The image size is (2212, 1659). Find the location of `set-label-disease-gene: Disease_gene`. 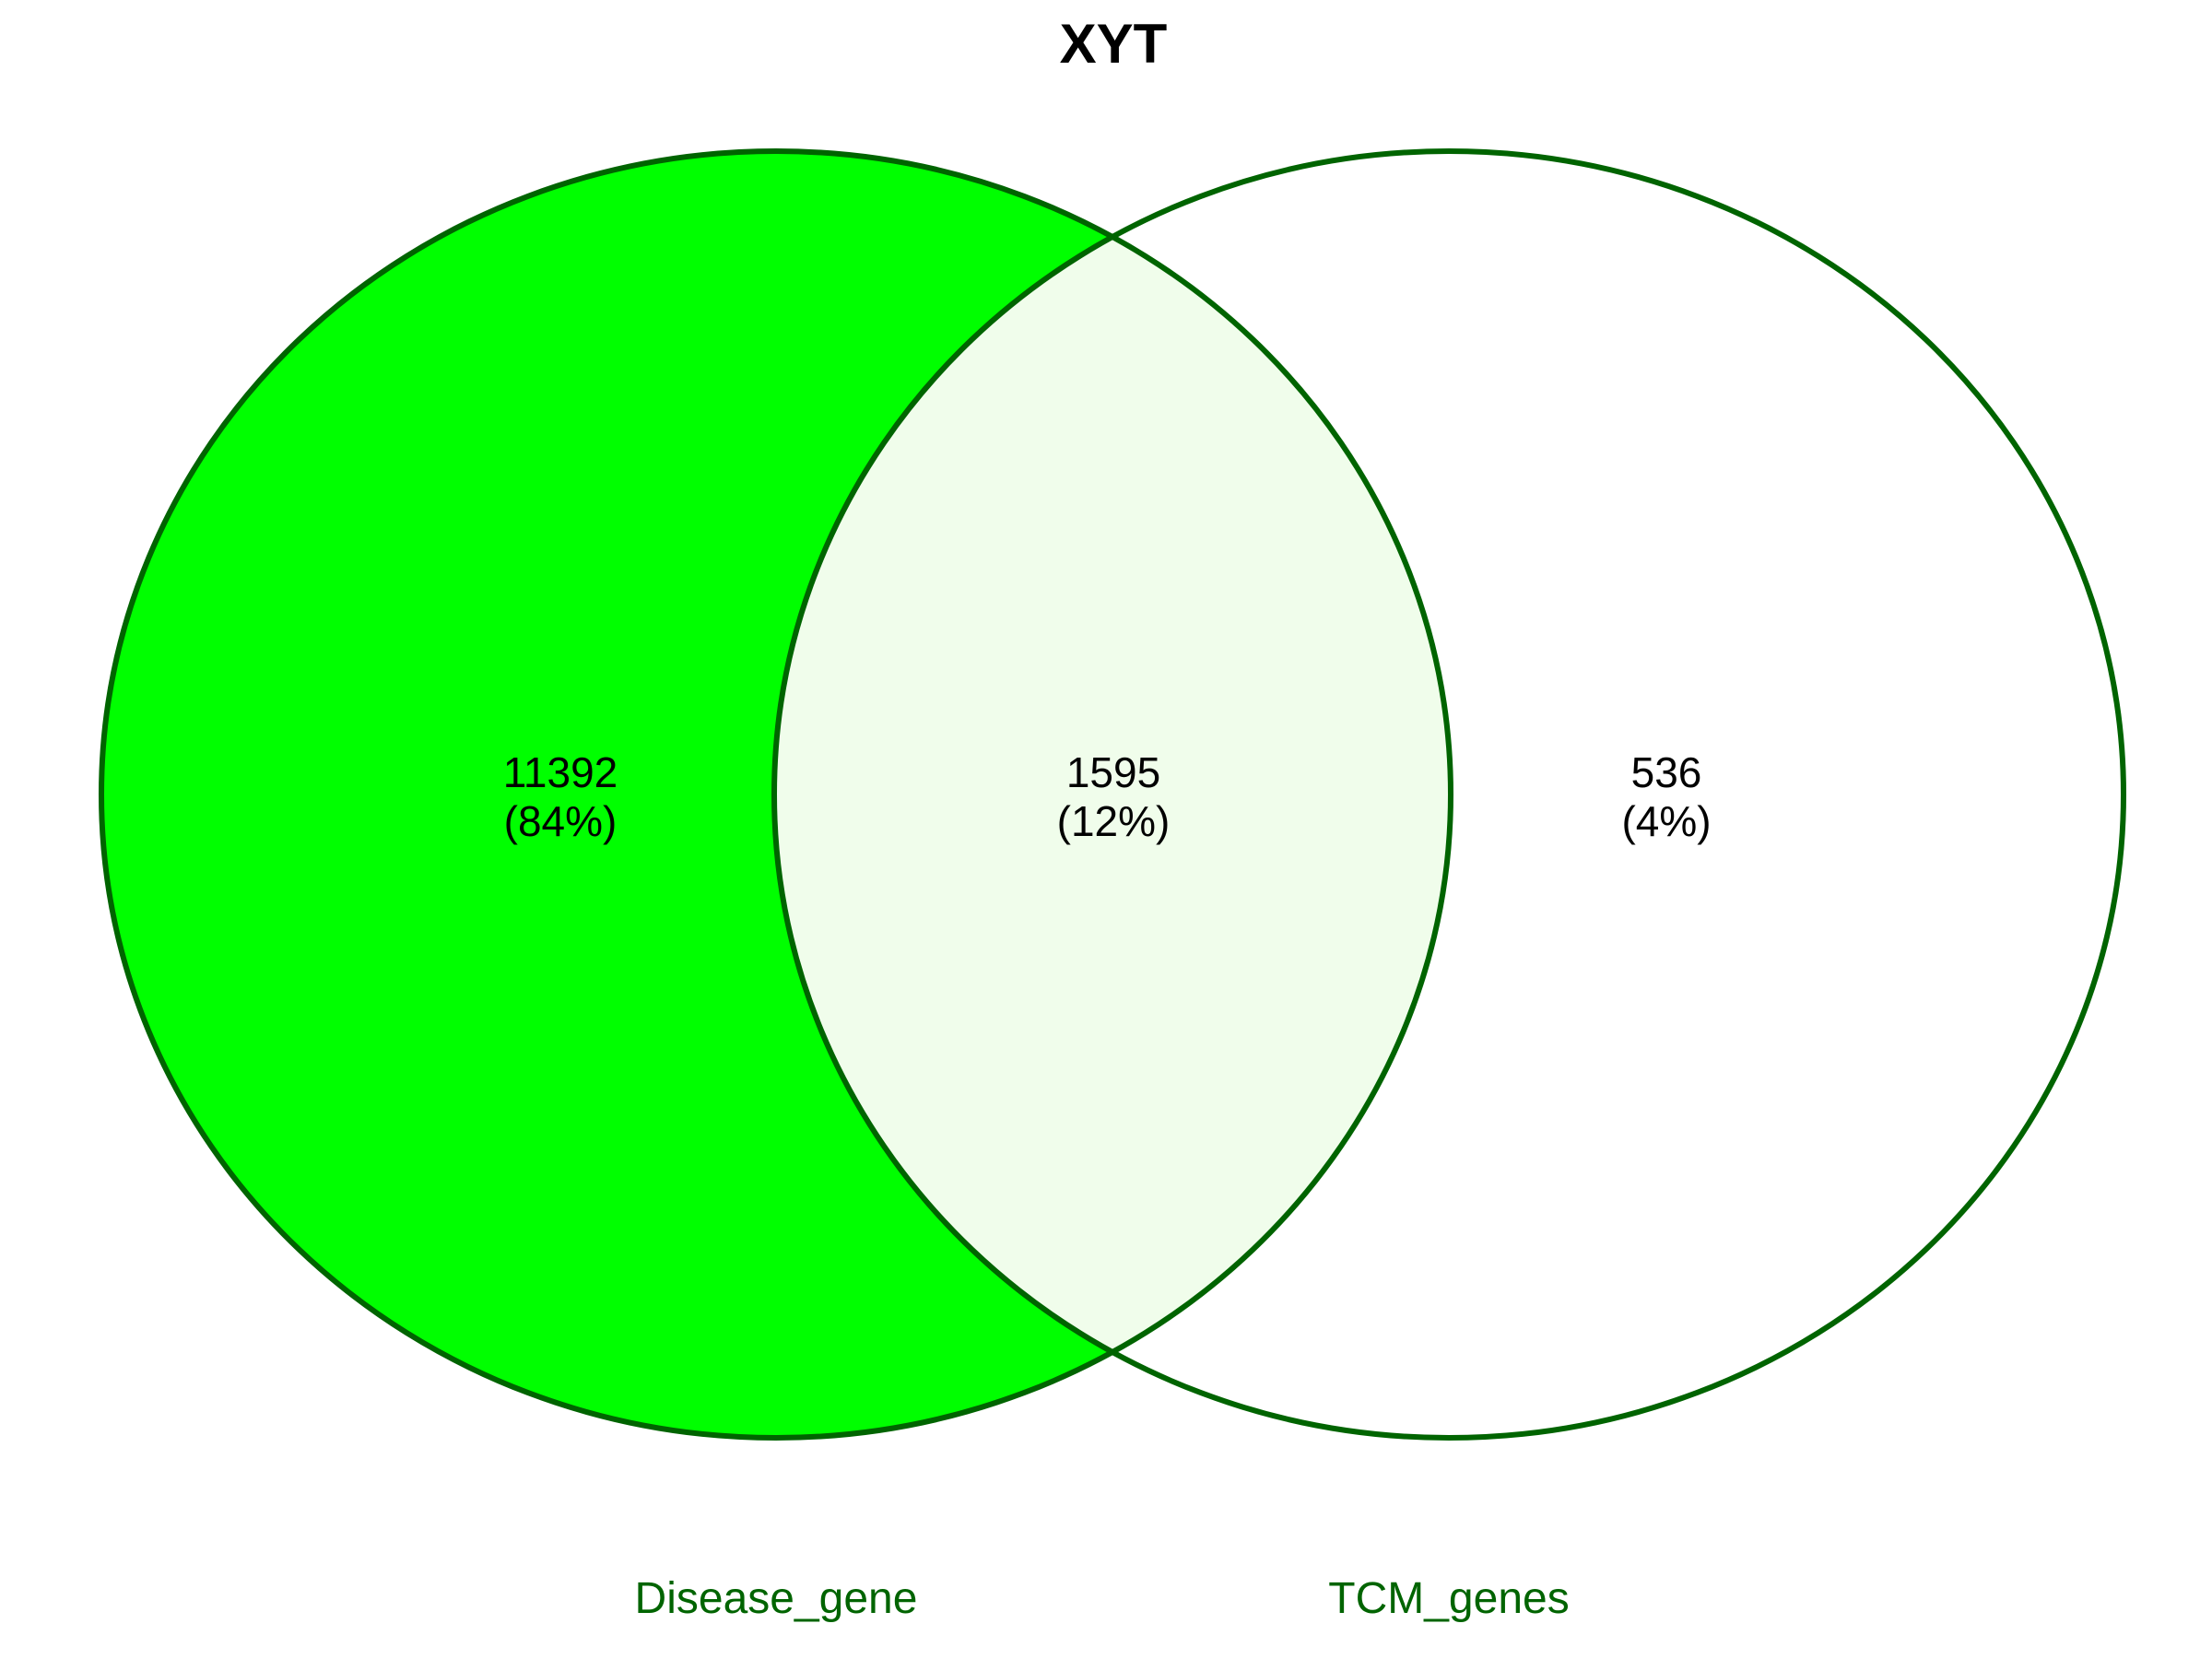

set-label-disease-gene: Disease_gene is located at coordinates (776, 1598).